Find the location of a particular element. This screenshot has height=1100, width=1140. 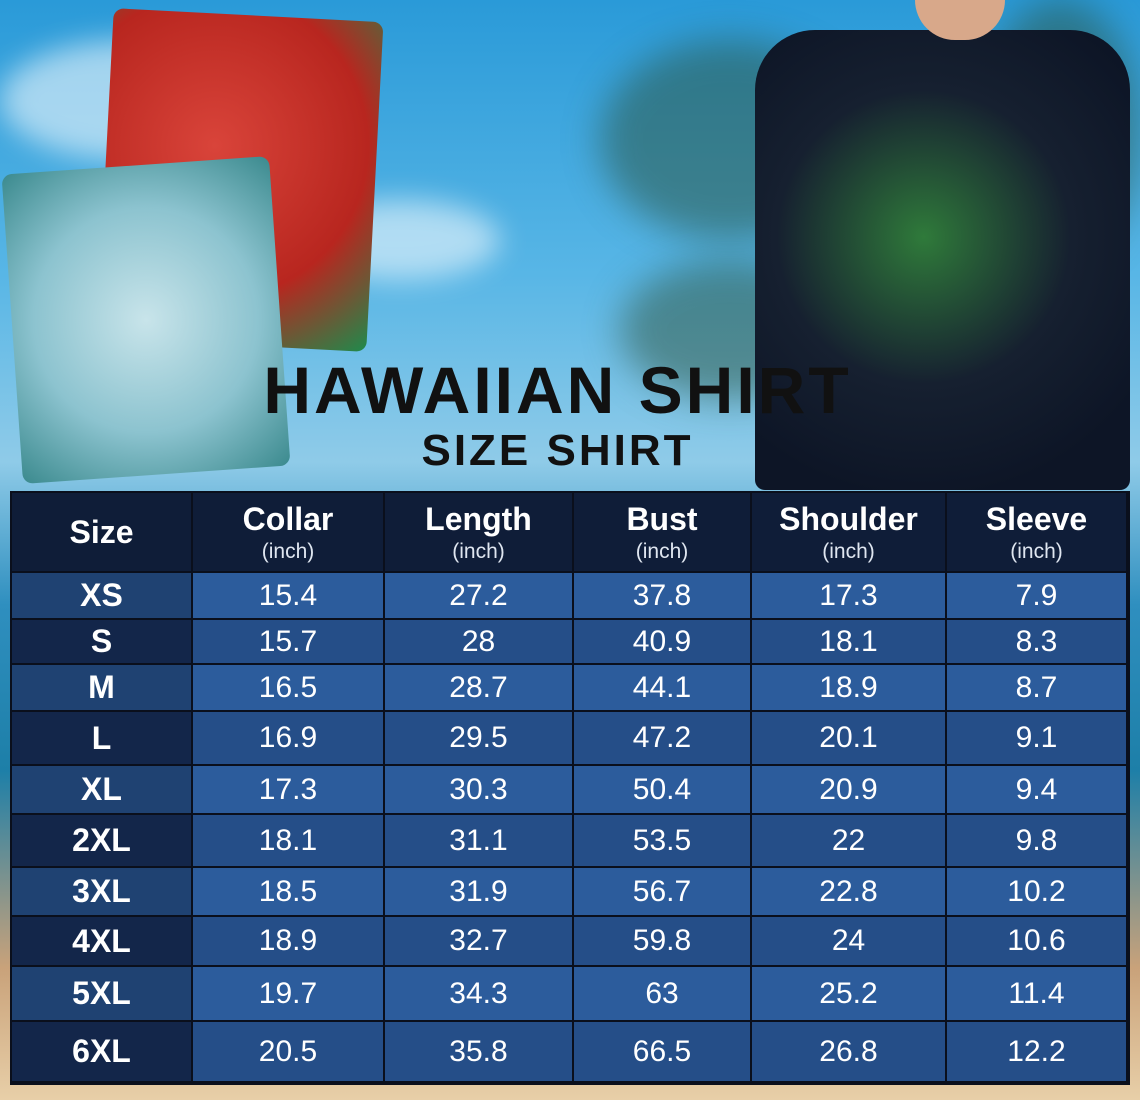

measurement-cell: 31.9 is located at coordinates (478, 891).